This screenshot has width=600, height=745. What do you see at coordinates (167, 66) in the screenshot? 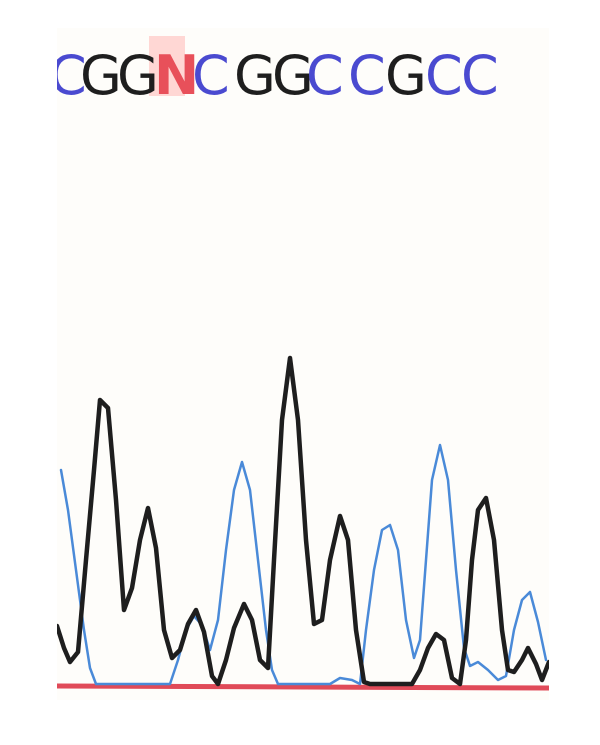
I see `ambiguous-base-highlight` at bounding box center [167, 66].